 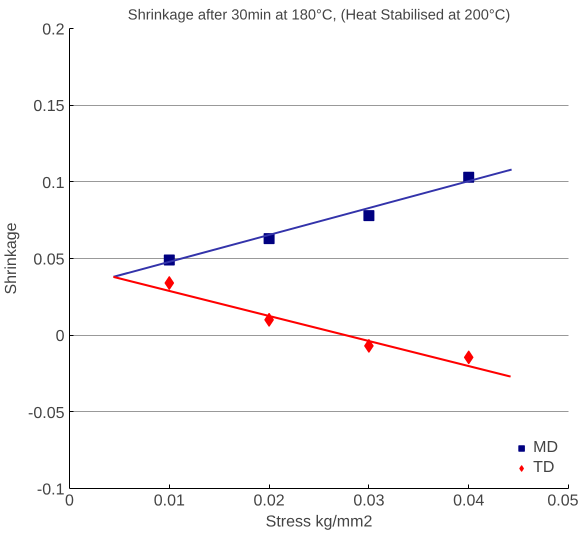 I want to click on x-tick-label: 0.01, so click(x=169, y=501).